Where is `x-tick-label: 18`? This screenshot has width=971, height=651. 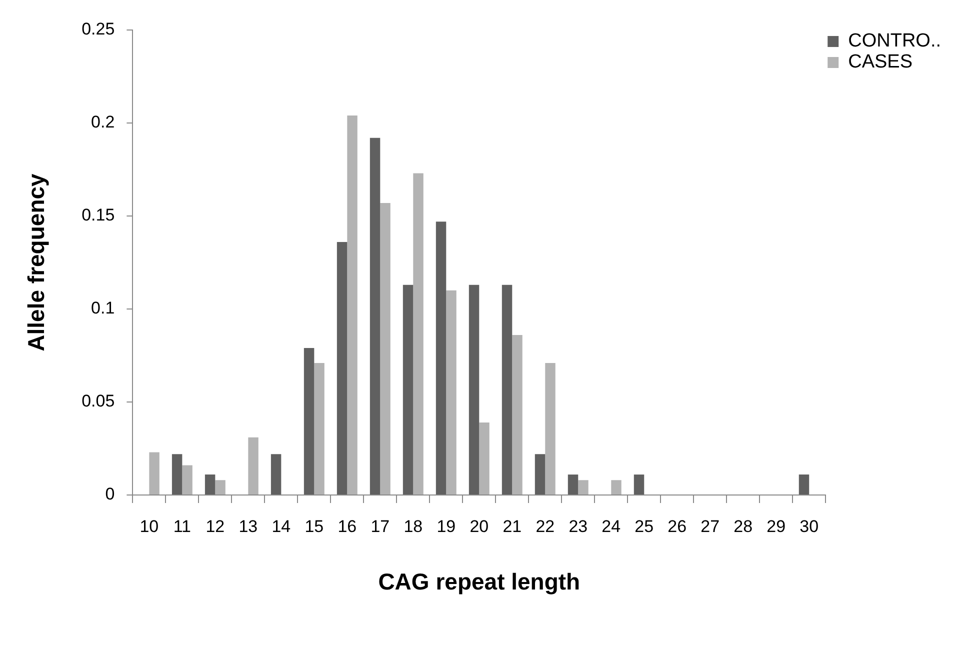 x-tick-label: 18 is located at coordinates (413, 526).